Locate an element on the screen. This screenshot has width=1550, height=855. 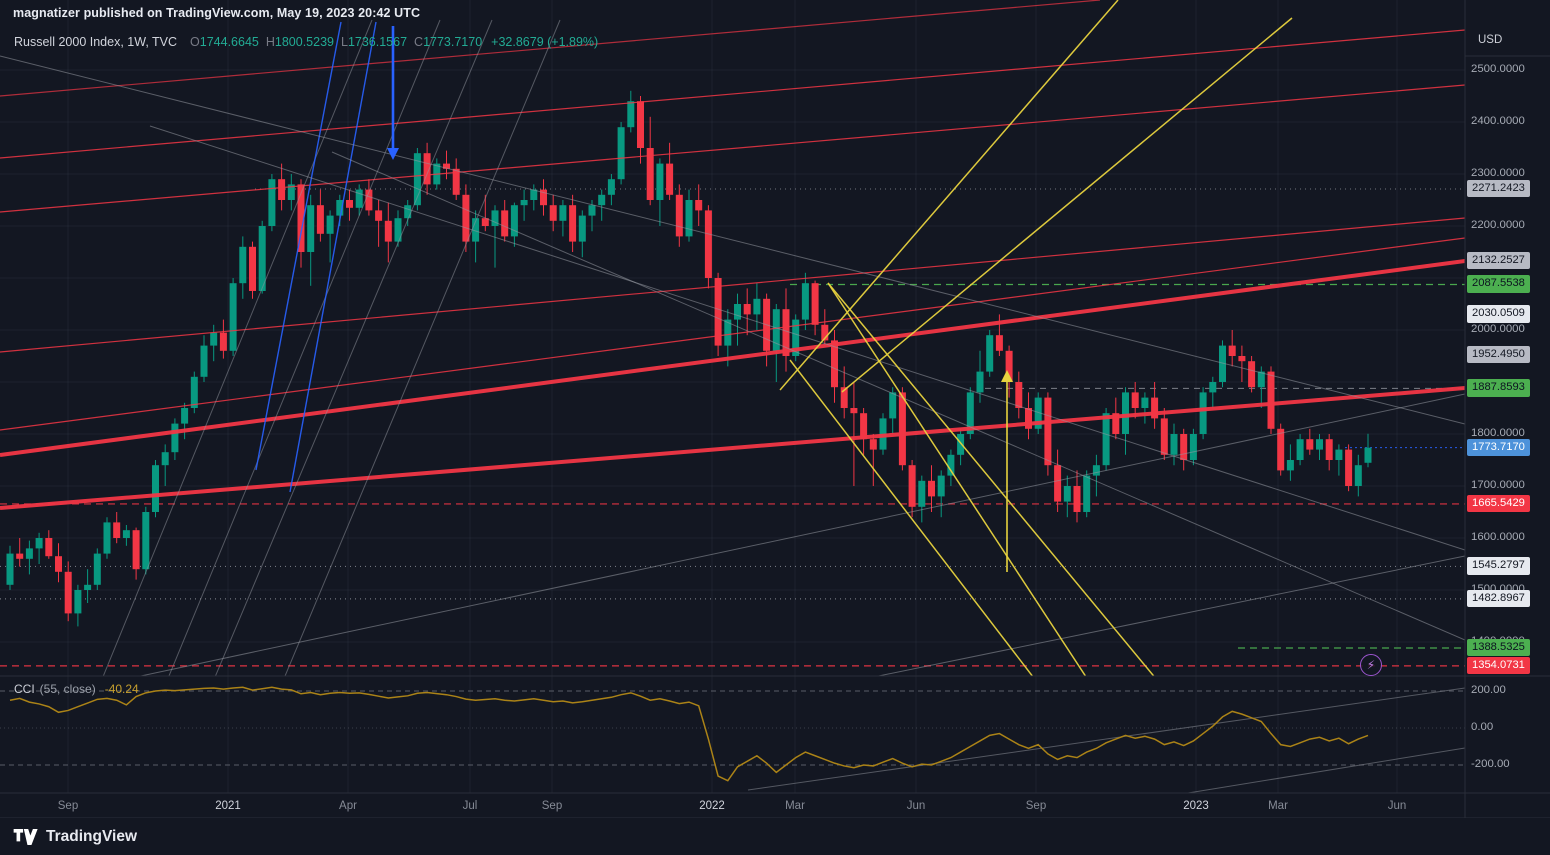
price-level-label: 1665.5429 is located at coordinates (1498, 503).